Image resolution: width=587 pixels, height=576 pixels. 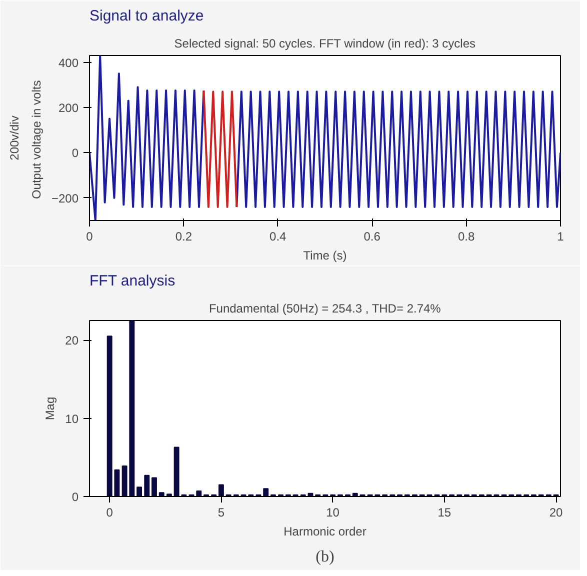 I want to click on y-tick-label: 20, so click(x=72, y=341).